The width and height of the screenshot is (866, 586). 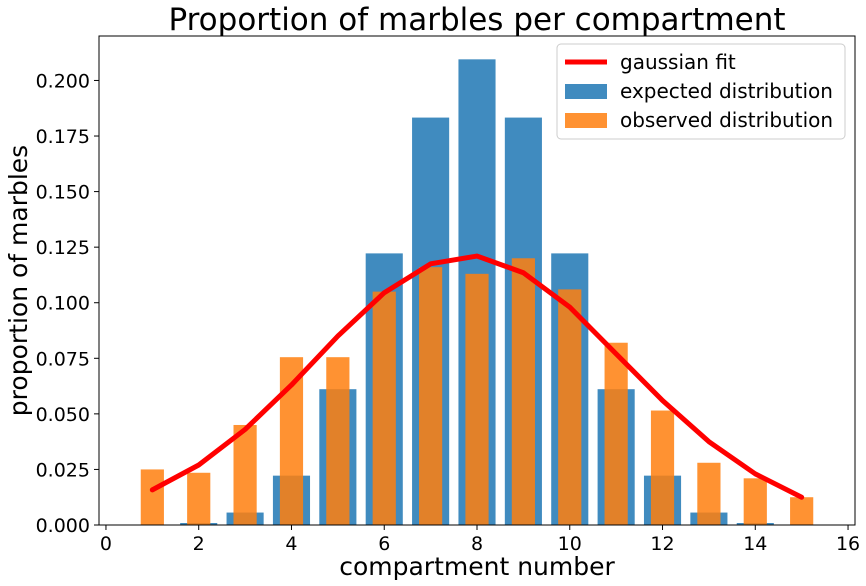 I want to click on x-axis-ticks: 0 2 4 6 8 10 12 14 16, so click(x=480, y=540).